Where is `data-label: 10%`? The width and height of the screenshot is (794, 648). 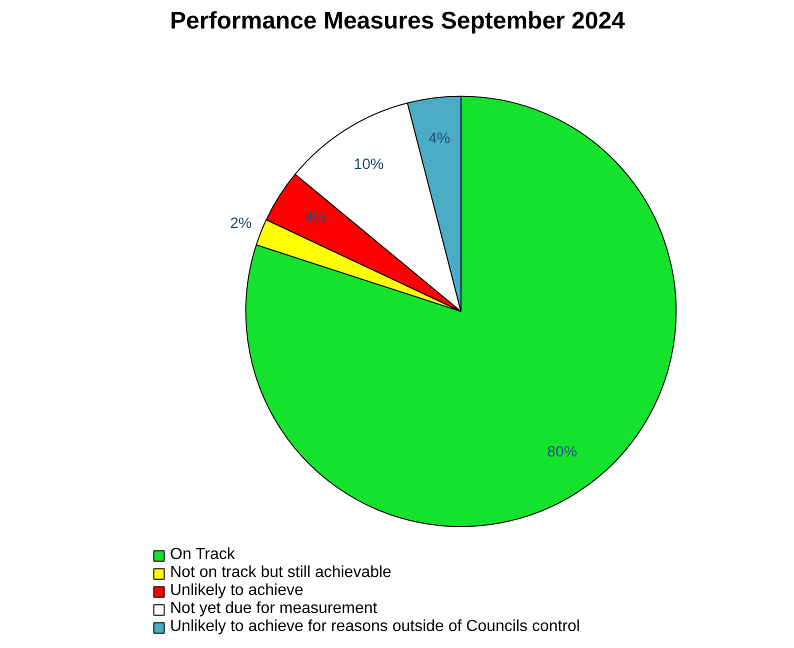
data-label: 10% is located at coordinates (369, 164).